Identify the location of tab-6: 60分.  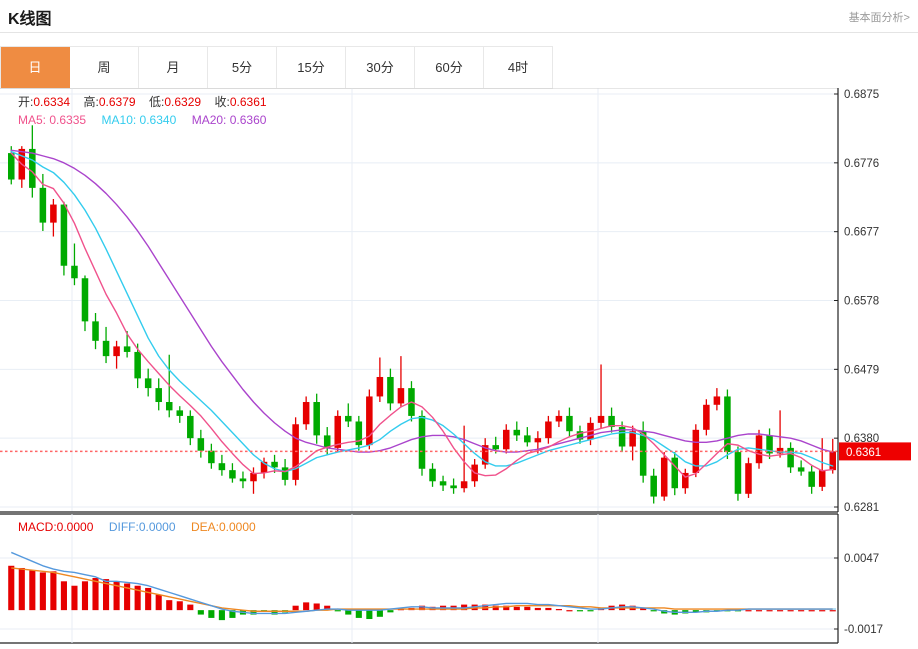
(449, 67).